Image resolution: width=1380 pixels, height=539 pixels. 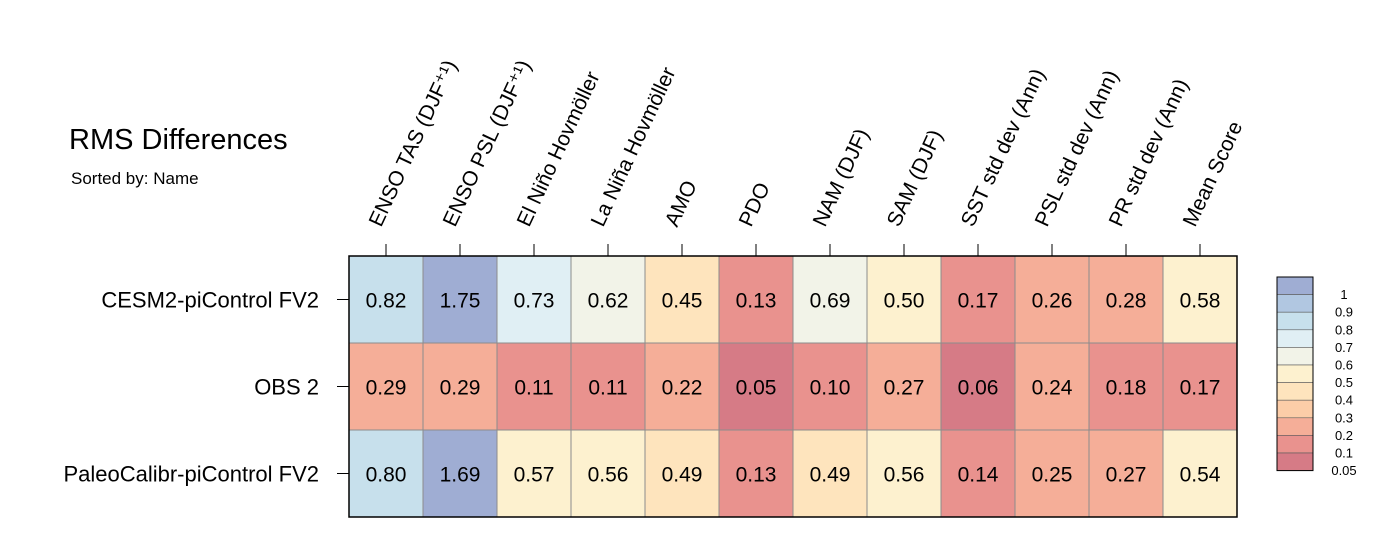 I want to click on row-label: OBS 2, so click(x=286, y=387).